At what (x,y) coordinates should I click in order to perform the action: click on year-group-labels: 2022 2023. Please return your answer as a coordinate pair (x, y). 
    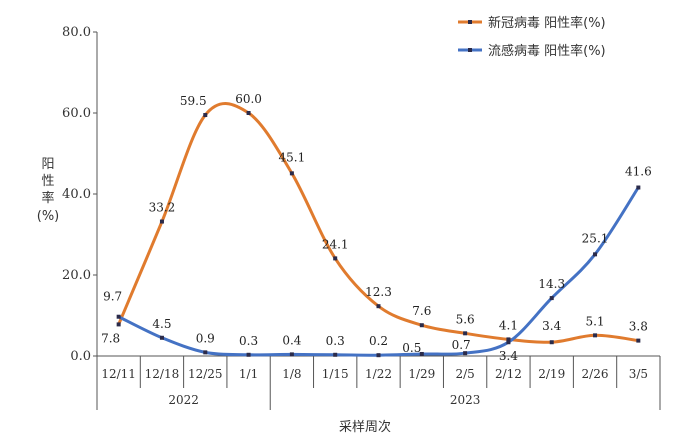
    Looking at the image, I should click on (324, 400).